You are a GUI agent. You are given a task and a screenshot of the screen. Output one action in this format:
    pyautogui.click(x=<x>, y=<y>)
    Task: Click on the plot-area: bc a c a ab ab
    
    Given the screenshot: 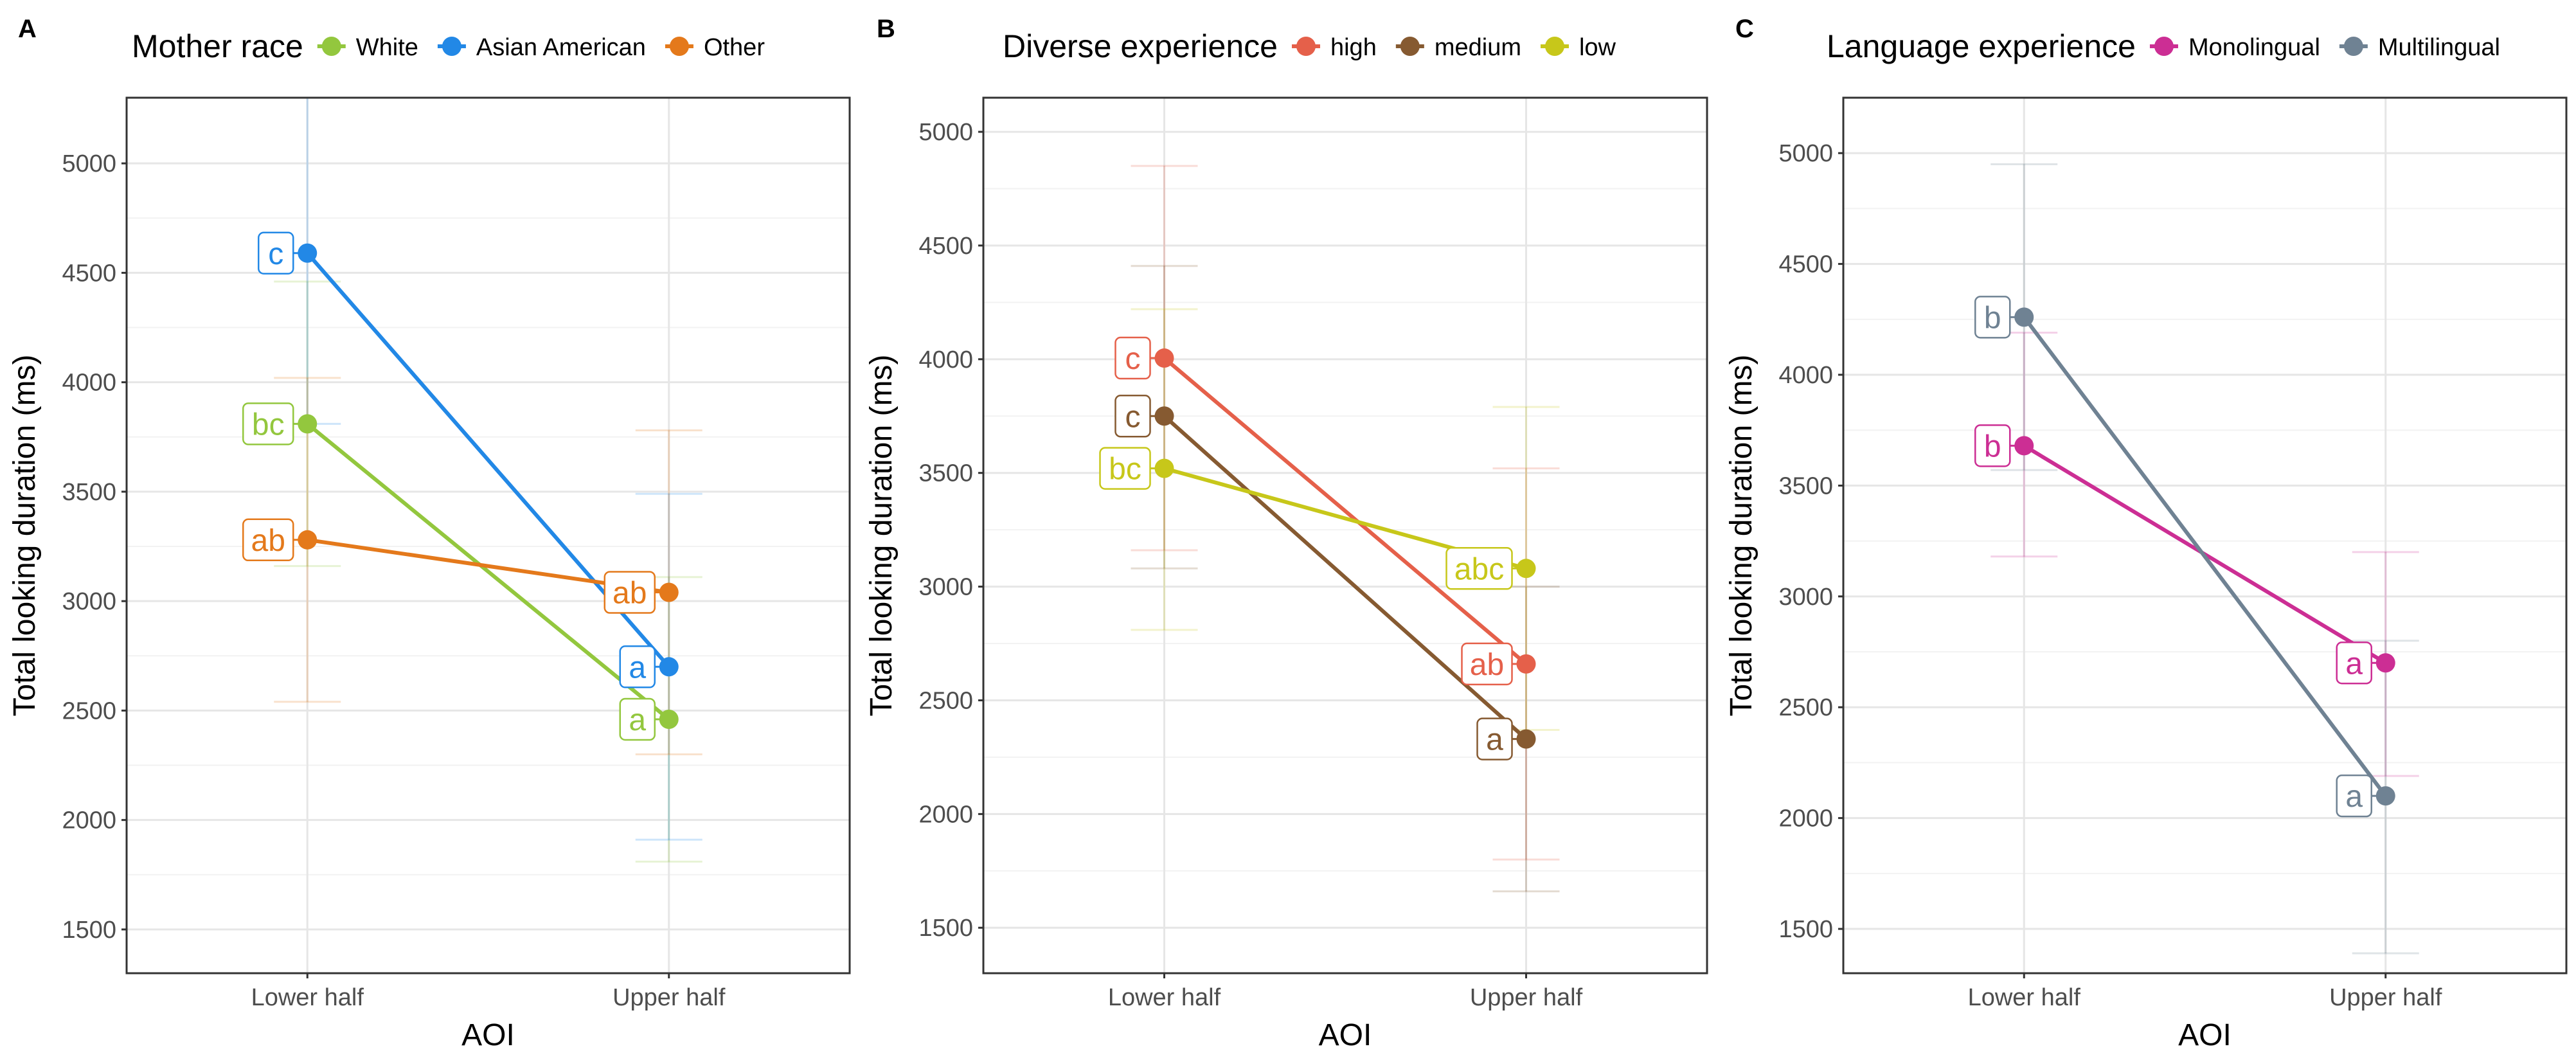 What is the action you would take?
    pyautogui.click(x=472, y=481)
    